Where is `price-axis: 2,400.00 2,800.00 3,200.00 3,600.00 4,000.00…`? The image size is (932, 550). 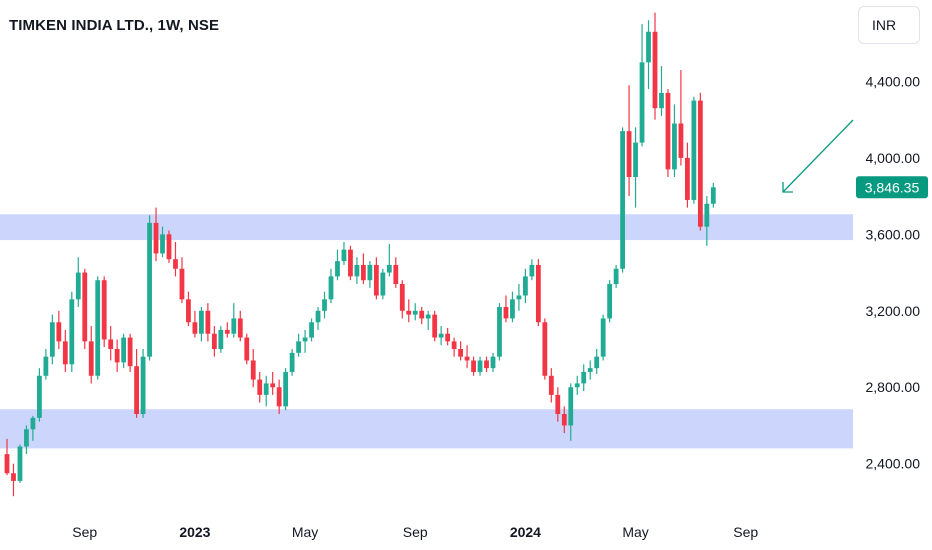 price-axis: 2,400.00 2,800.00 3,200.00 3,600.00 4,000.00… is located at coordinates (893, 272).